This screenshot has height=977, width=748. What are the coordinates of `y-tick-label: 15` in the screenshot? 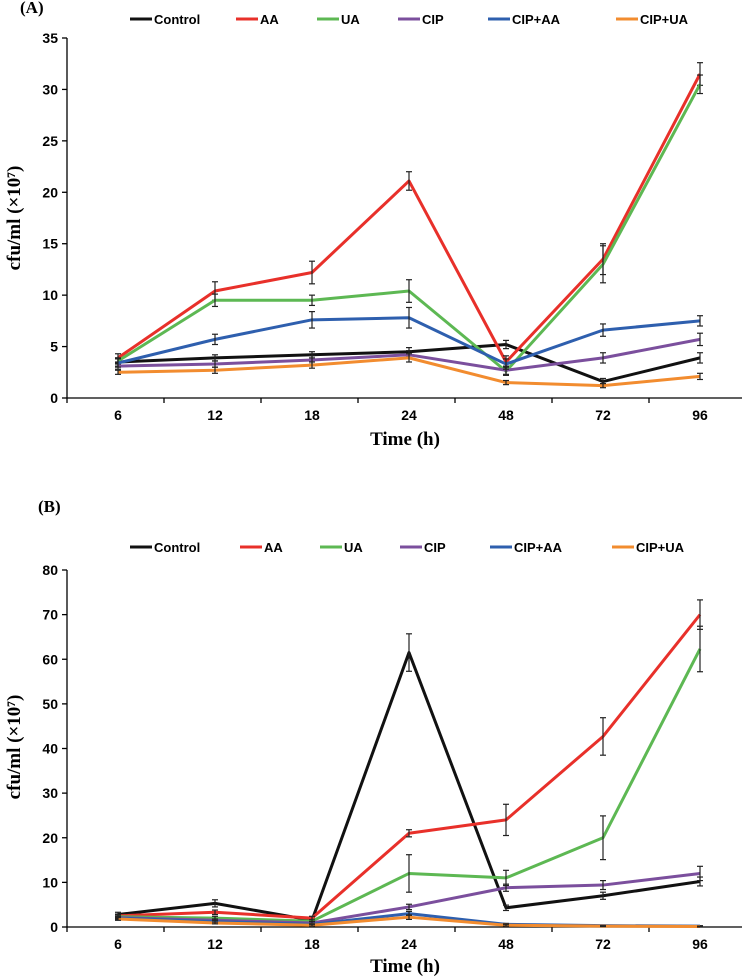 It's located at (50, 244).